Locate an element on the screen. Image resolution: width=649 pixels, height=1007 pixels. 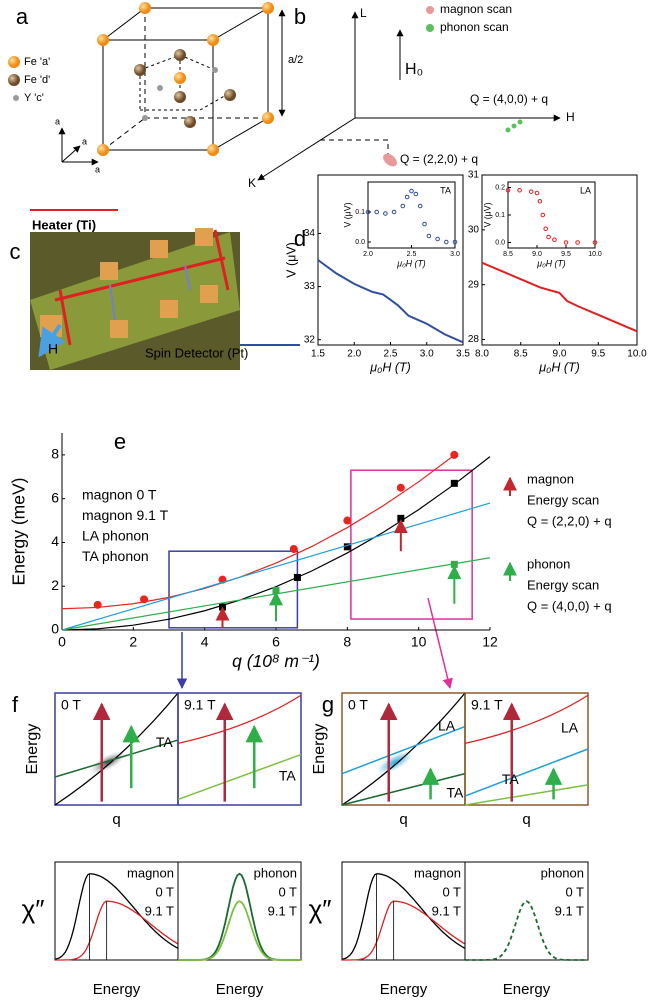
panel-label: b is located at coordinates (300, 16).